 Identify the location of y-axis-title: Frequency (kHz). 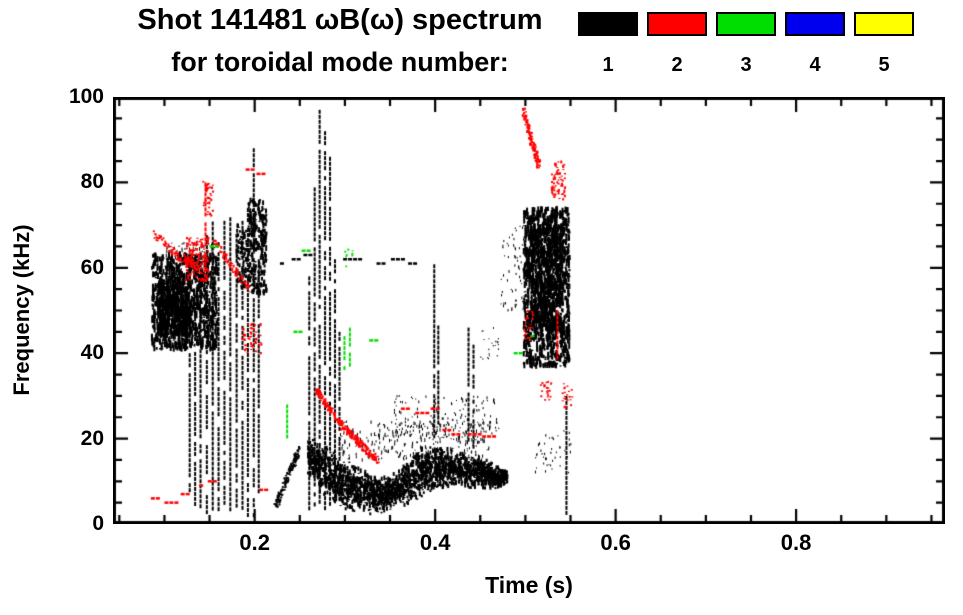
(21, 310).